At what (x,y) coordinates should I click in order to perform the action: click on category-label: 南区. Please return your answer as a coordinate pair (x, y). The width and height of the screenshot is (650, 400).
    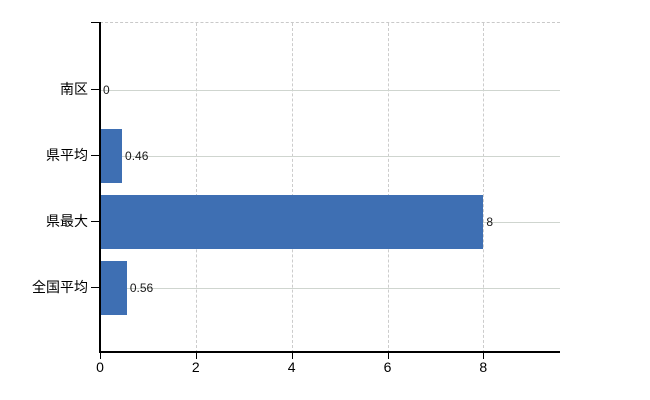
    Looking at the image, I should click on (74, 89).